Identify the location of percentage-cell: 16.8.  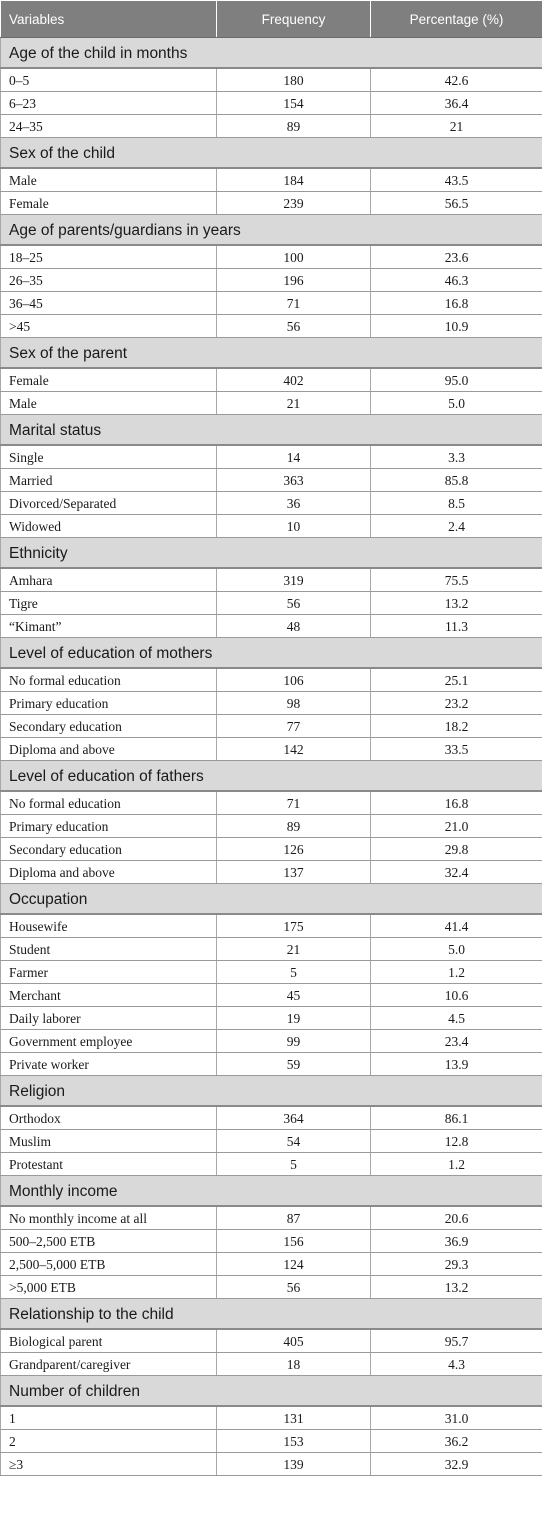
(456, 802).